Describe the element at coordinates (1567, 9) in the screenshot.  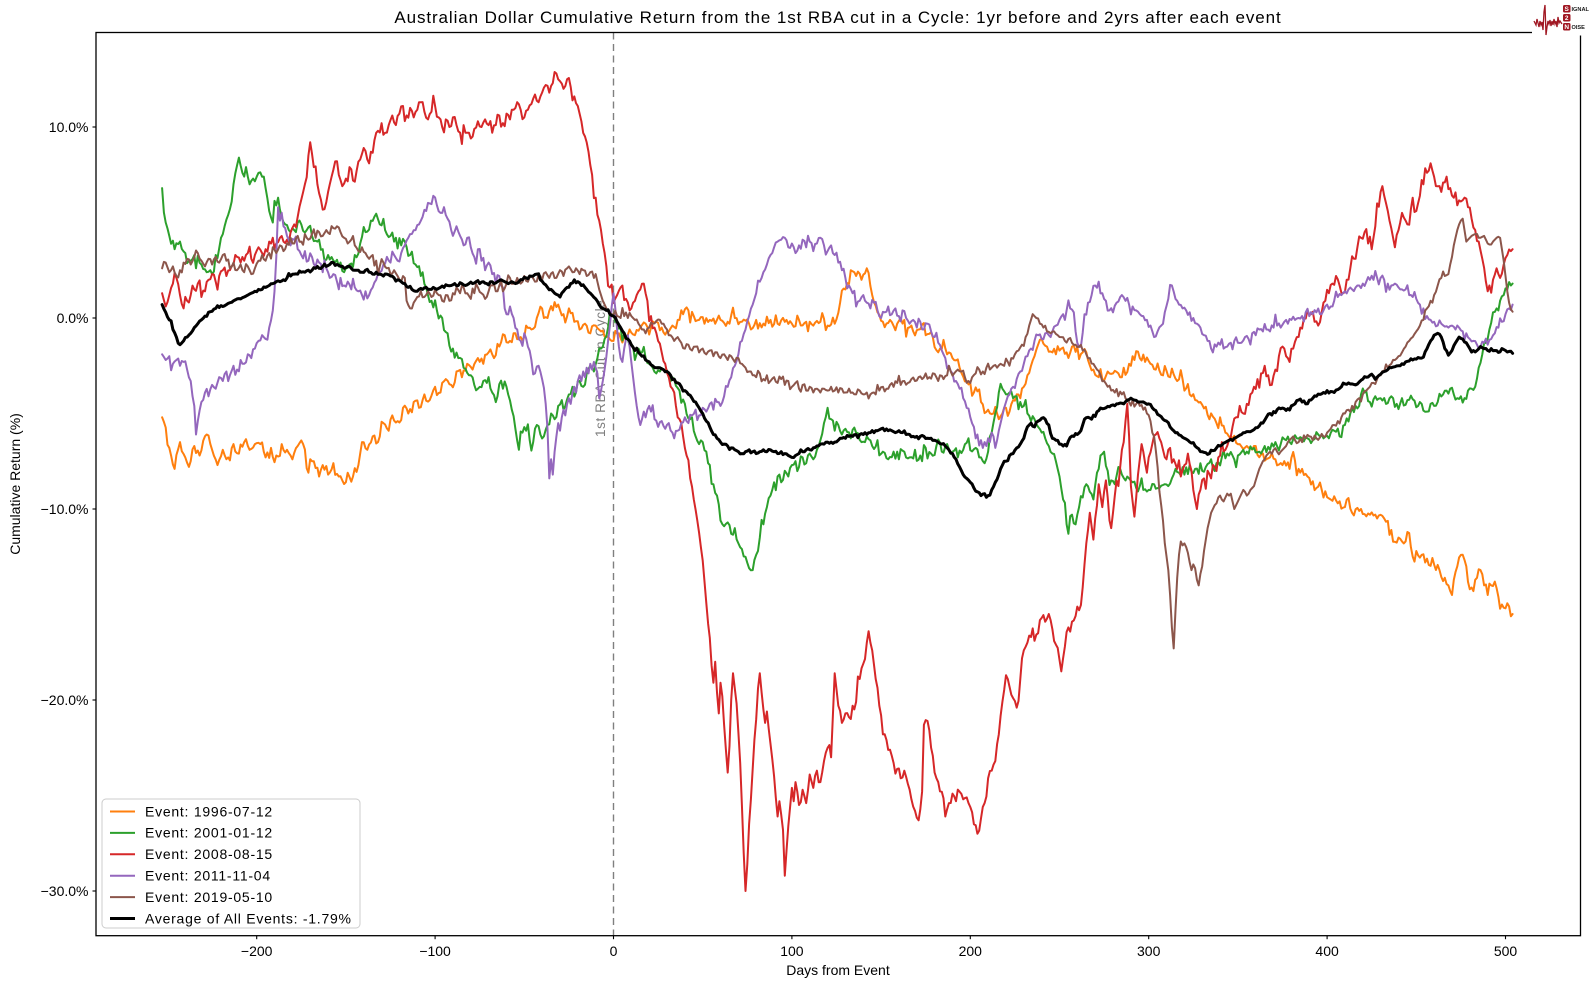
I see `svg-text: S` at that location.